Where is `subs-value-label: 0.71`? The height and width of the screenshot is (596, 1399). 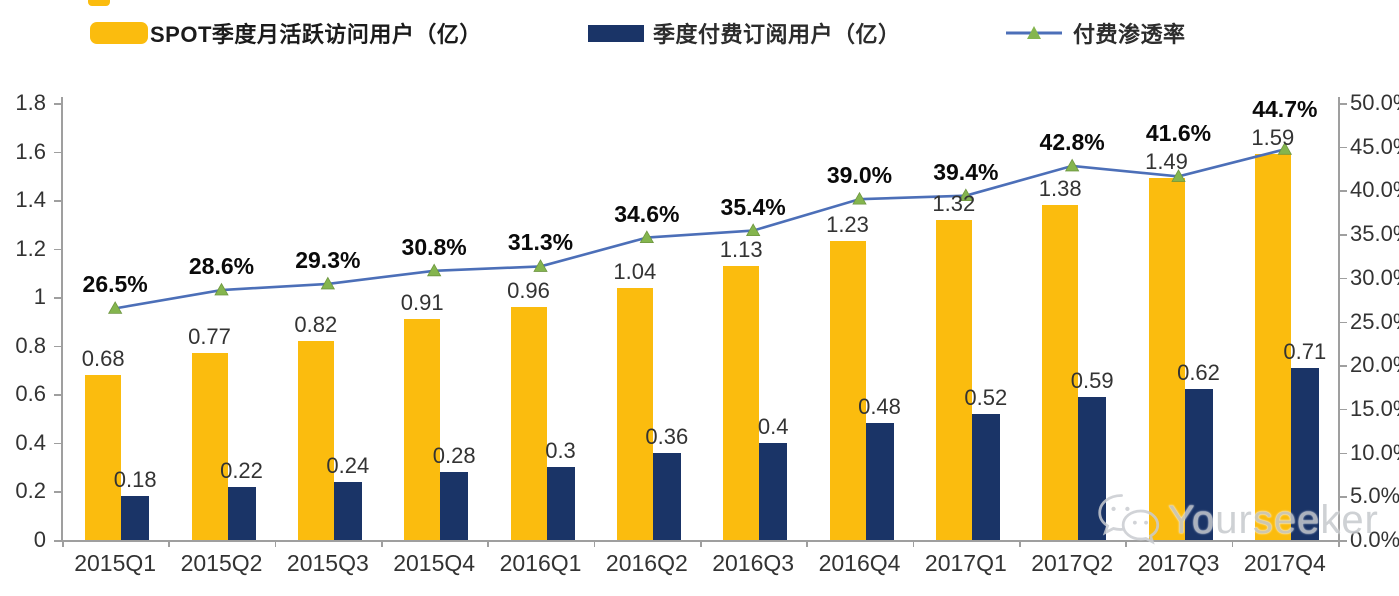
subs-value-label: 0.71 is located at coordinates (1305, 351).